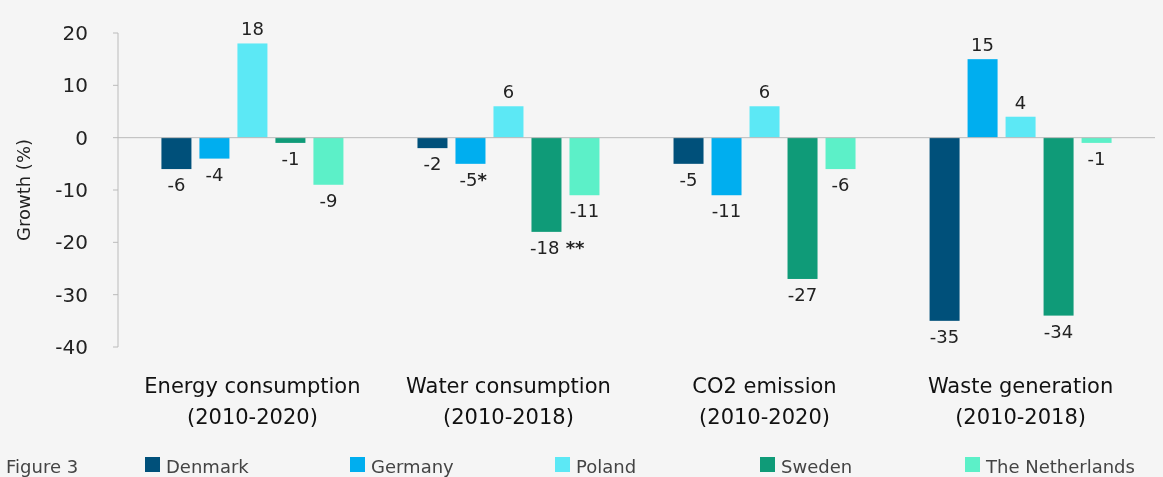 The height and width of the screenshot is (477, 1163). What do you see at coordinates (983, 45) in the screenshot?
I see `data-label: 15` at bounding box center [983, 45].